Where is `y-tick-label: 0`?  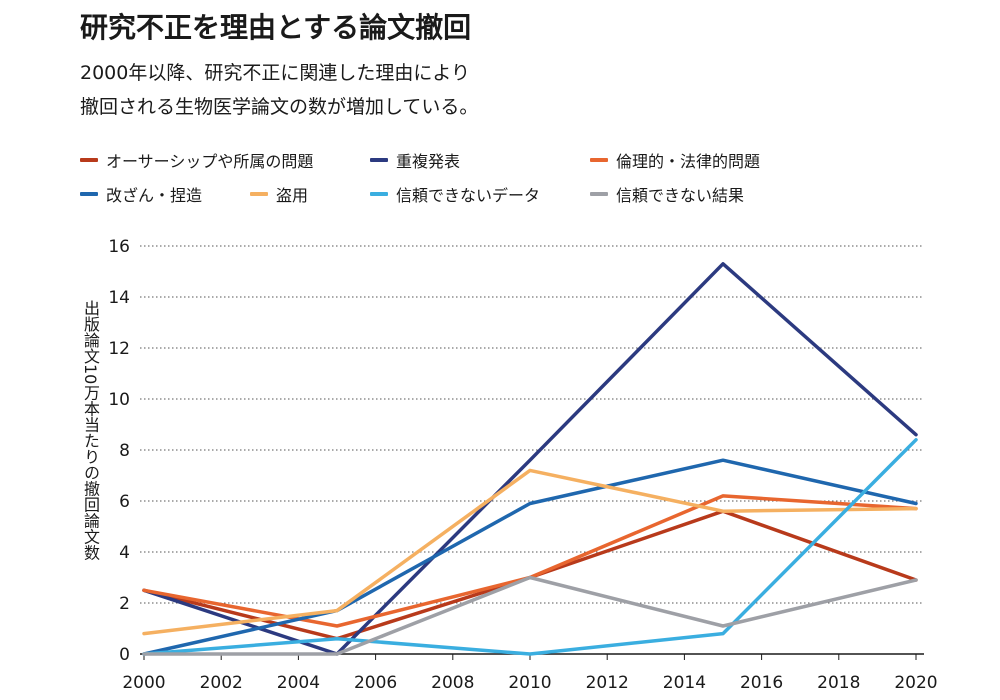
y-tick-label: 0 is located at coordinates (124, 655).